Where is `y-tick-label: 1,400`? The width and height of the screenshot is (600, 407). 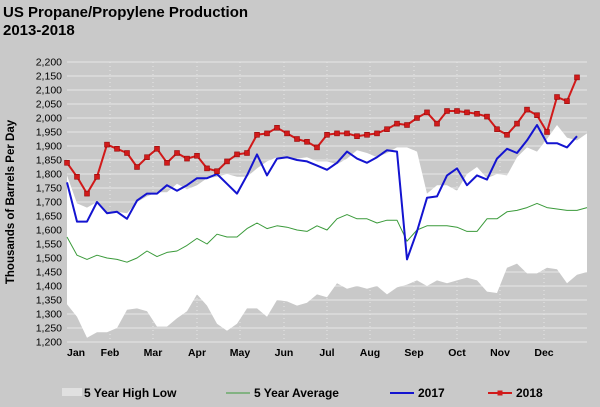
y-tick-label: 1,400 is located at coordinates (49, 287).